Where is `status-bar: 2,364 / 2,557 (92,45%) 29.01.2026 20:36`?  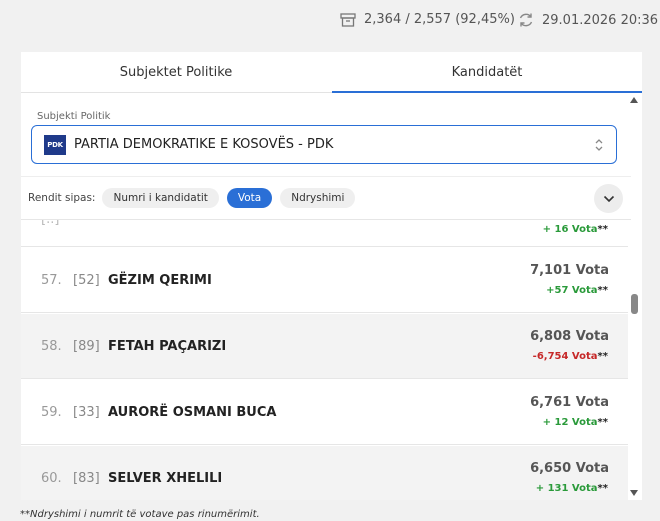
status-bar: 2,364 / 2,557 (92,45%) 29.01.2026 20:36 is located at coordinates (330, 21).